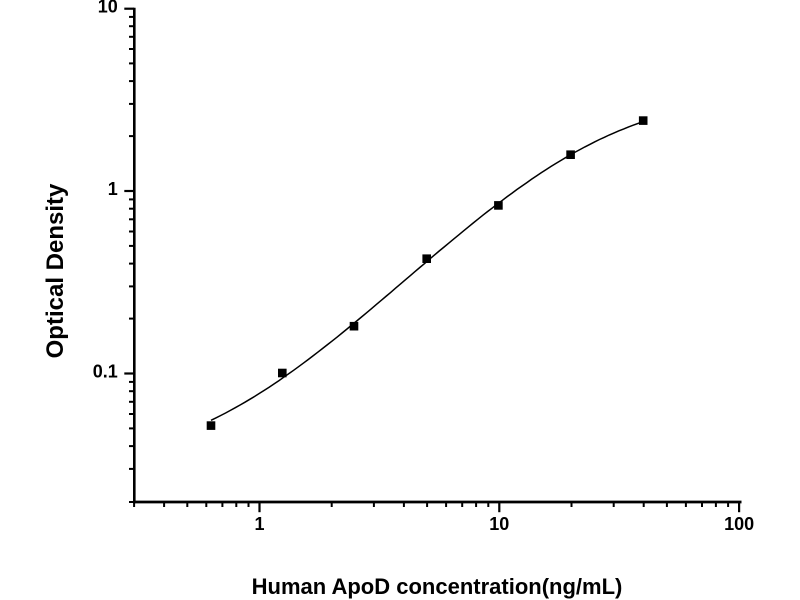 Image resolution: width=800 pixels, height=600 pixels. I want to click on svg-text: Optical Density, so click(55, 270).